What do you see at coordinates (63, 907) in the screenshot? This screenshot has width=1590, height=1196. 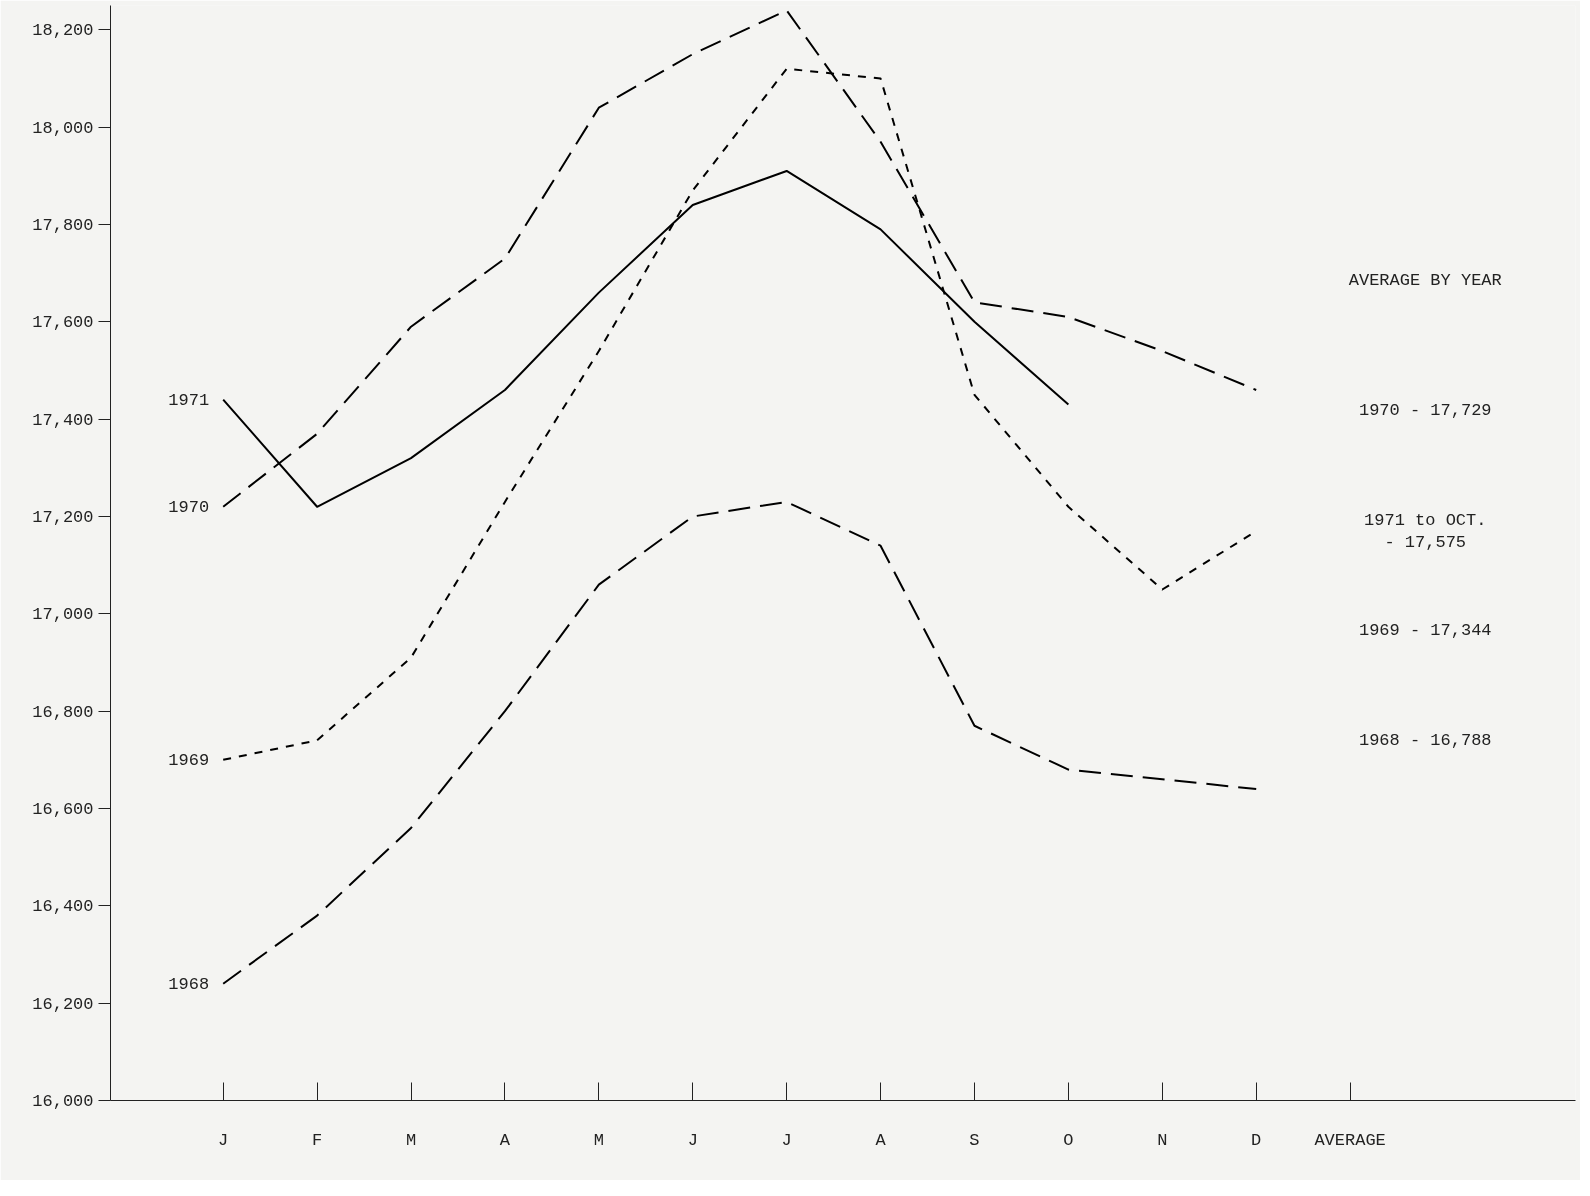 I see `y-tick-label: 16,400` at bounding box center [63, 907].